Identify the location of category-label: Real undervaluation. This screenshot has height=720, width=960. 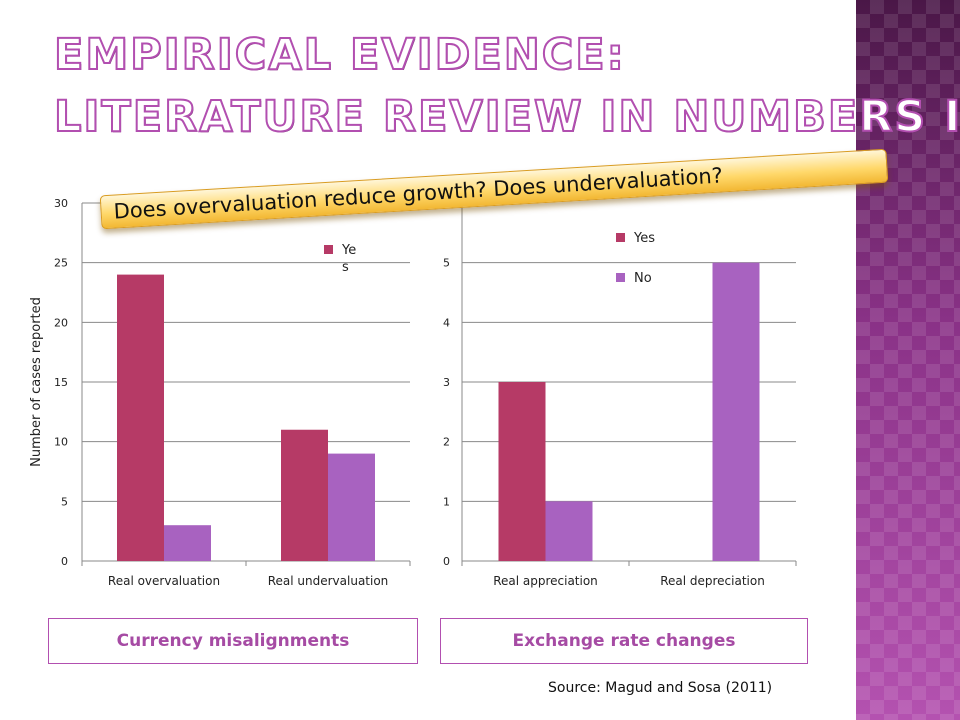
(328, 581).